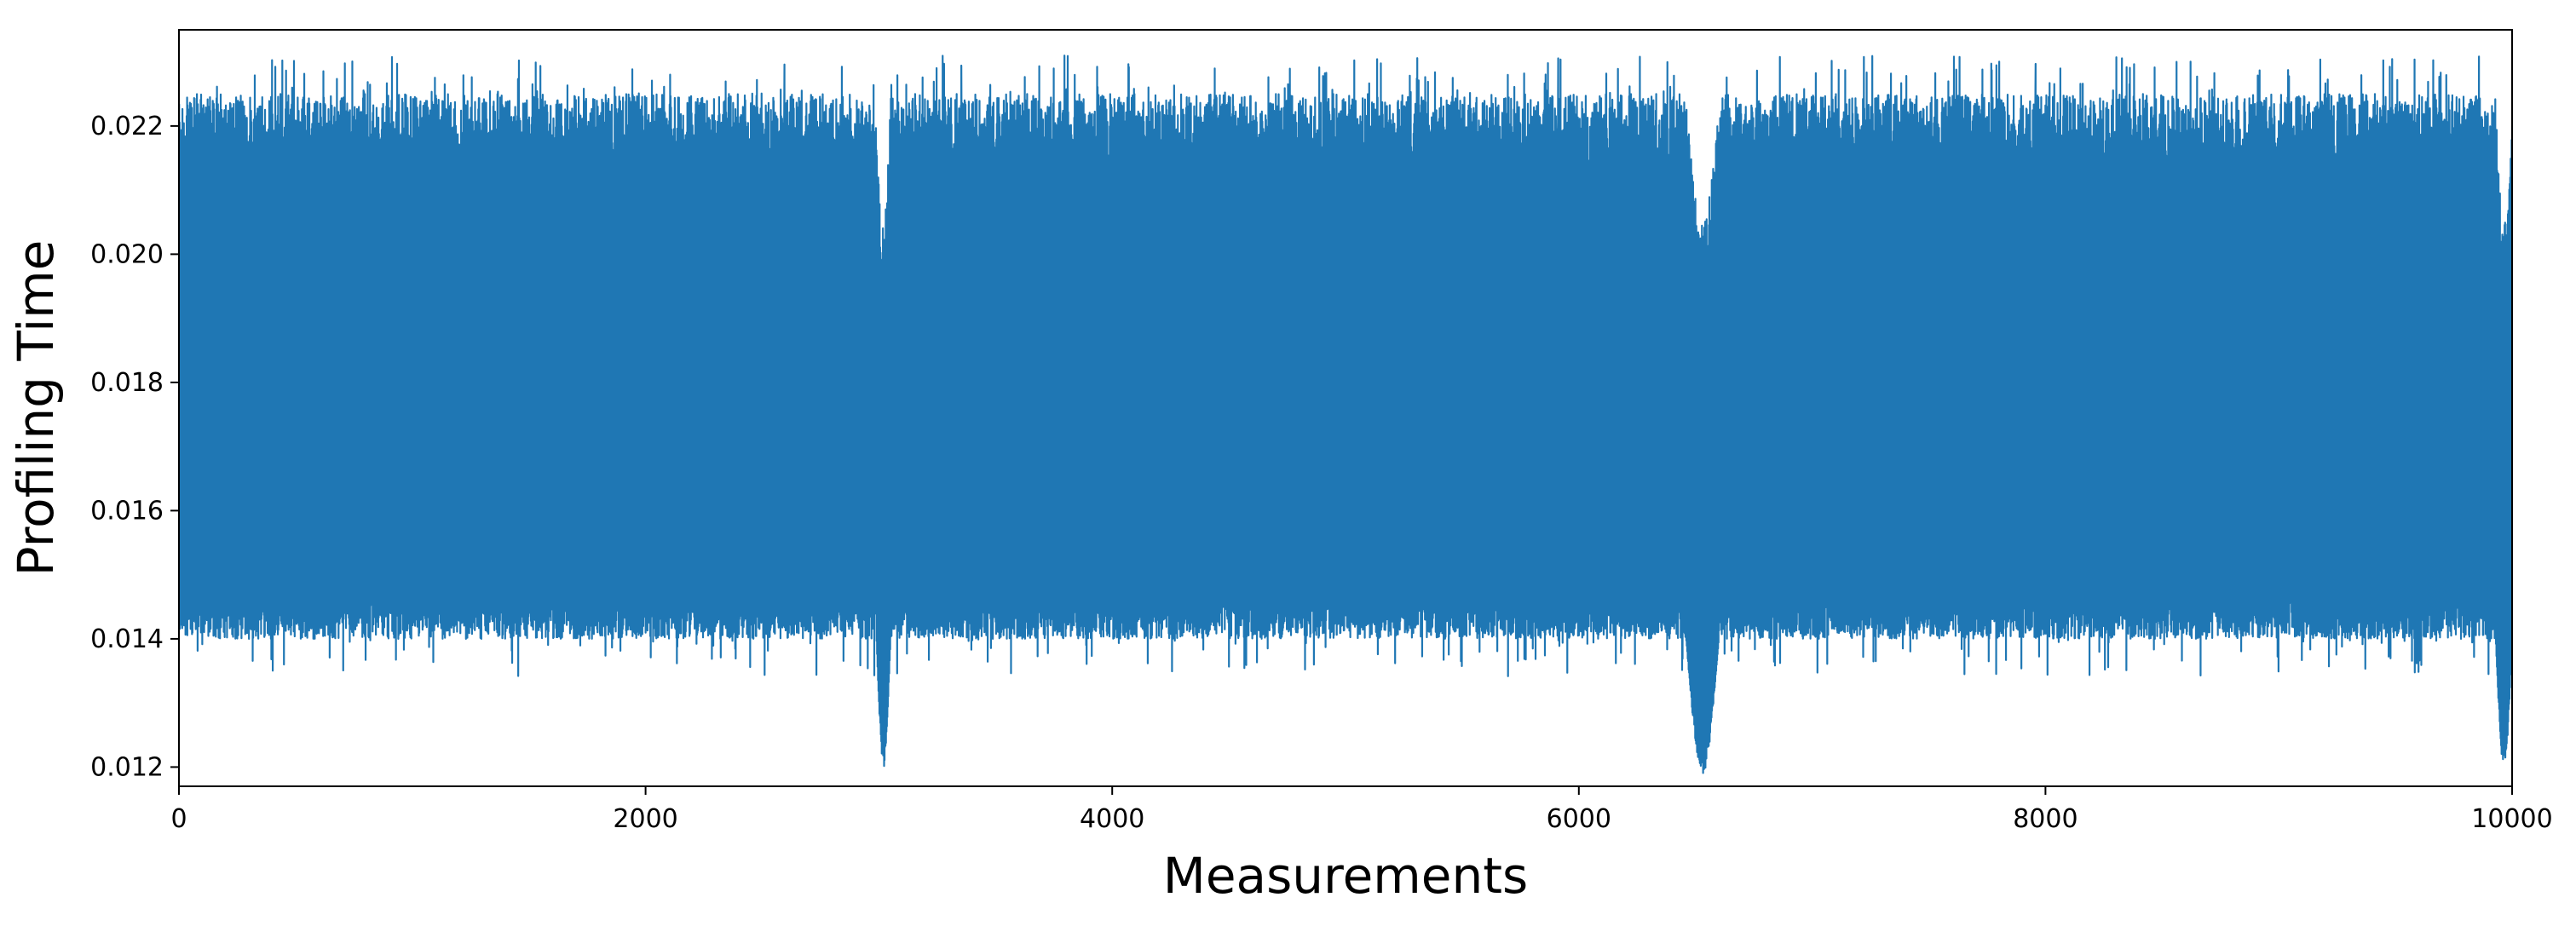 Image resolution: width=2576 pixels, height=926 pixels. Describe the element at coordinates (127, 126) in the screenshot. I see `y-tick-label: 0.022` at that location.